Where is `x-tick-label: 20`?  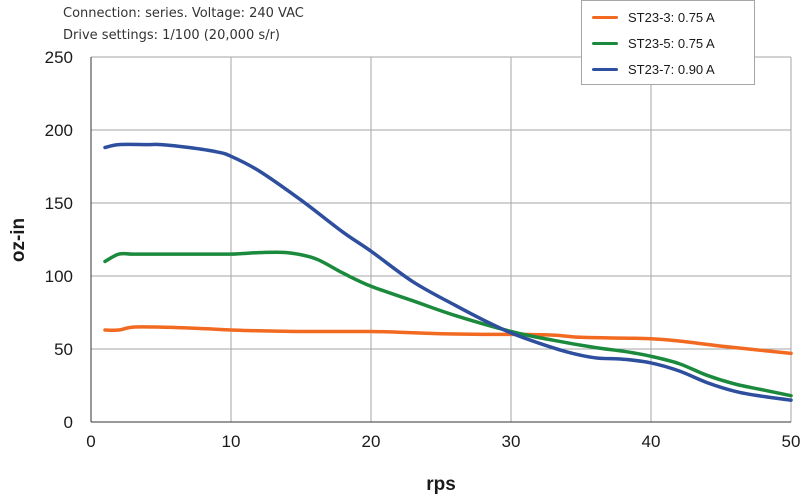
x-tick-label: 20 is located at coordinates (371, 441).